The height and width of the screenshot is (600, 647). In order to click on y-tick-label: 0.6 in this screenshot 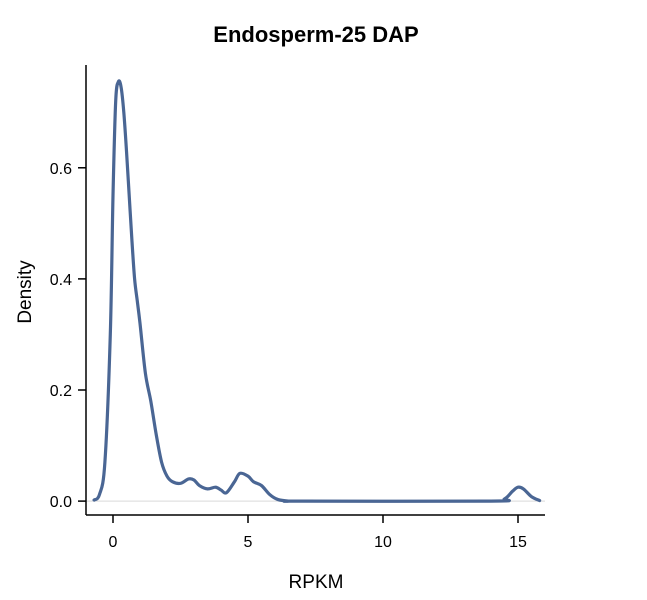, I will do `click(61, 169)`.